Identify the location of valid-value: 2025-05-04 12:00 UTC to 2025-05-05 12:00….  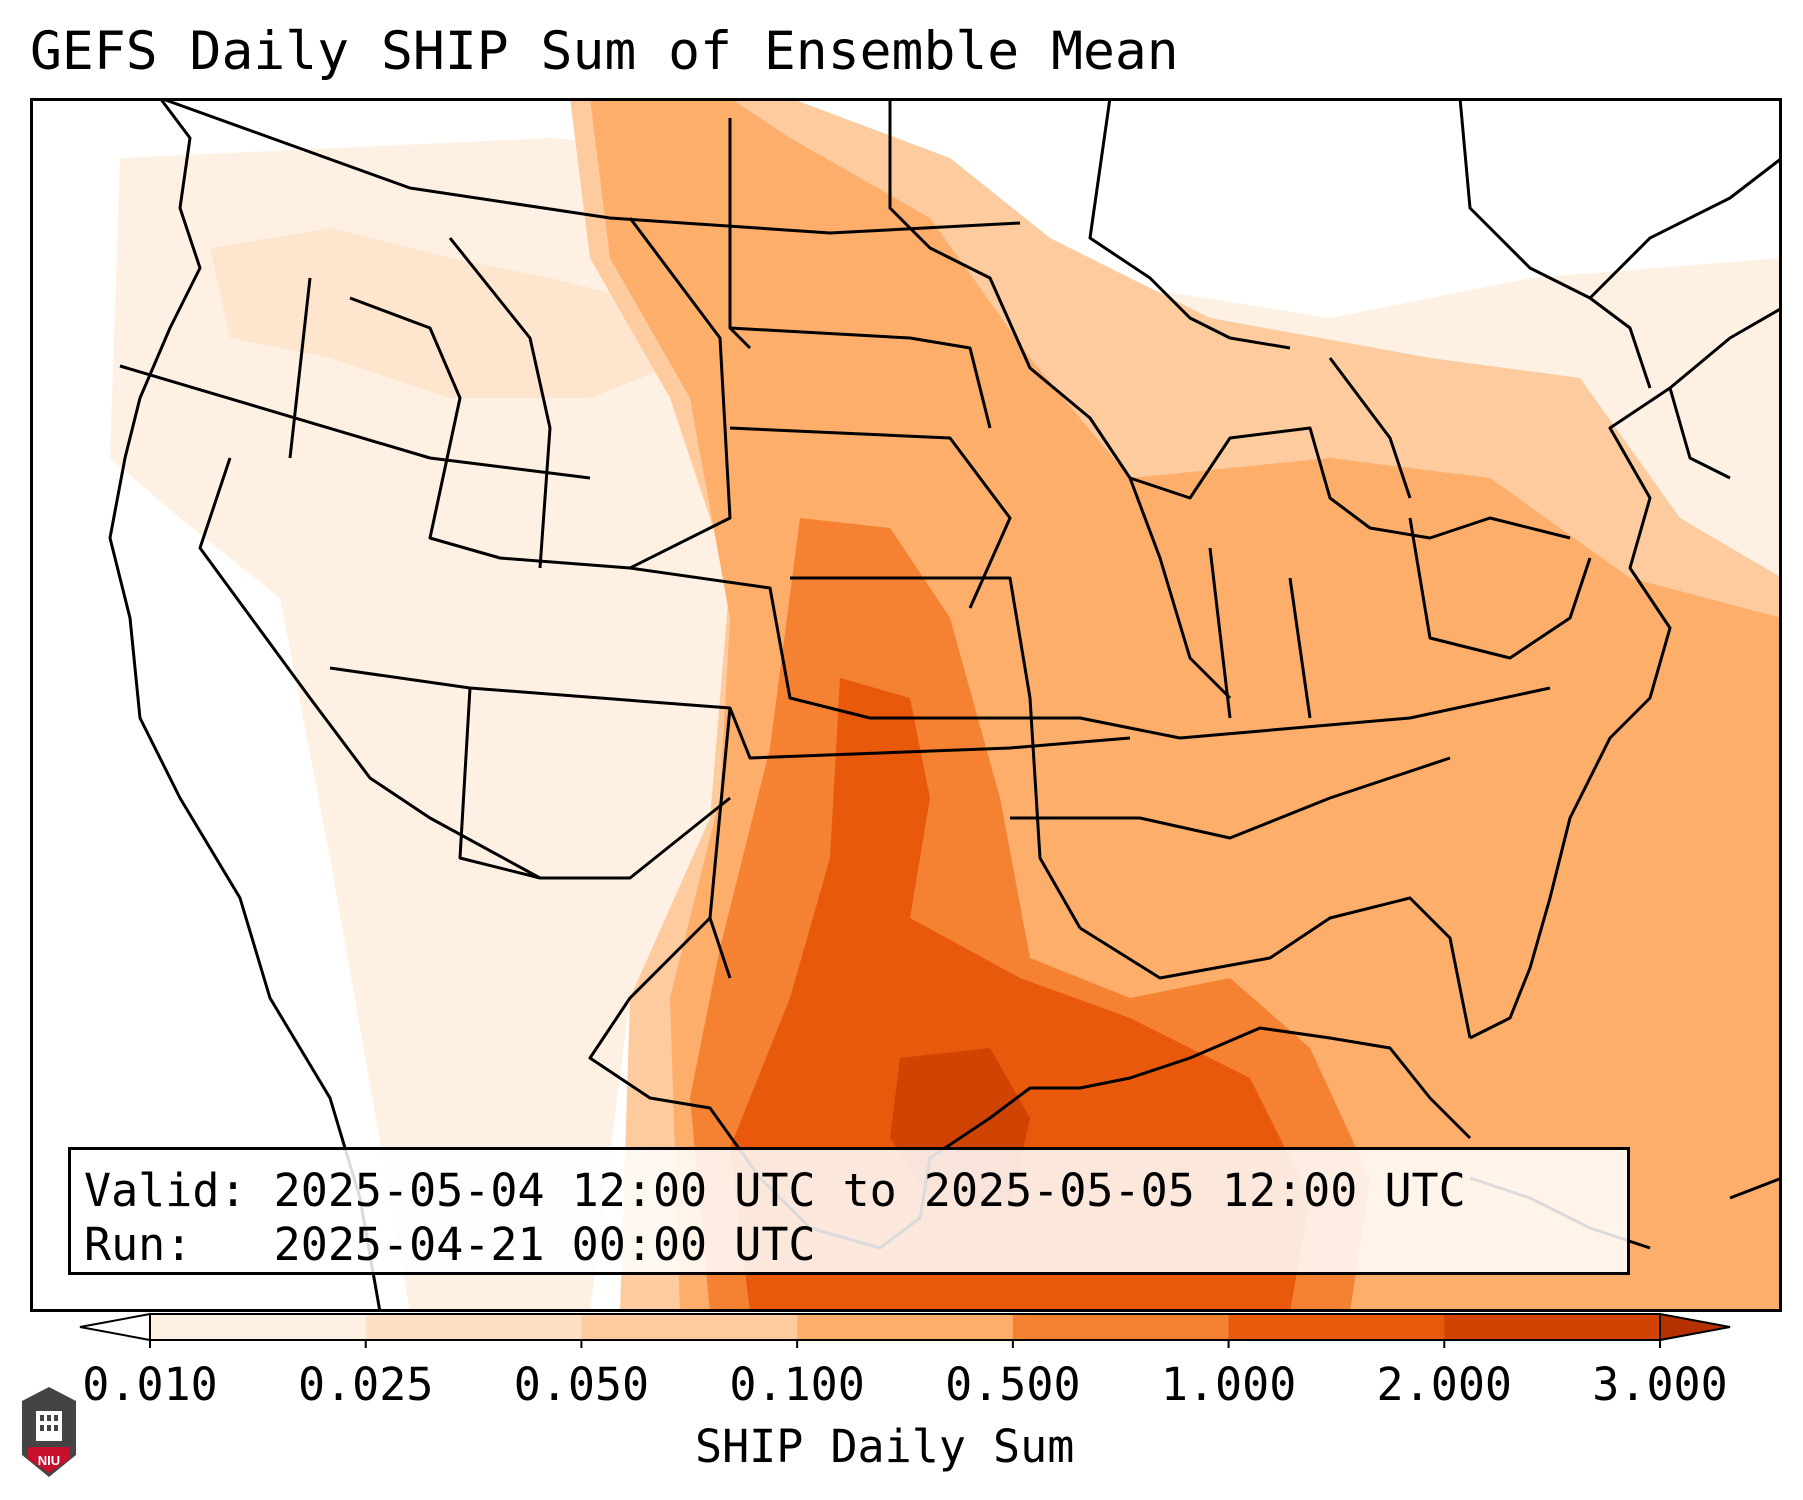
(869, 1190).